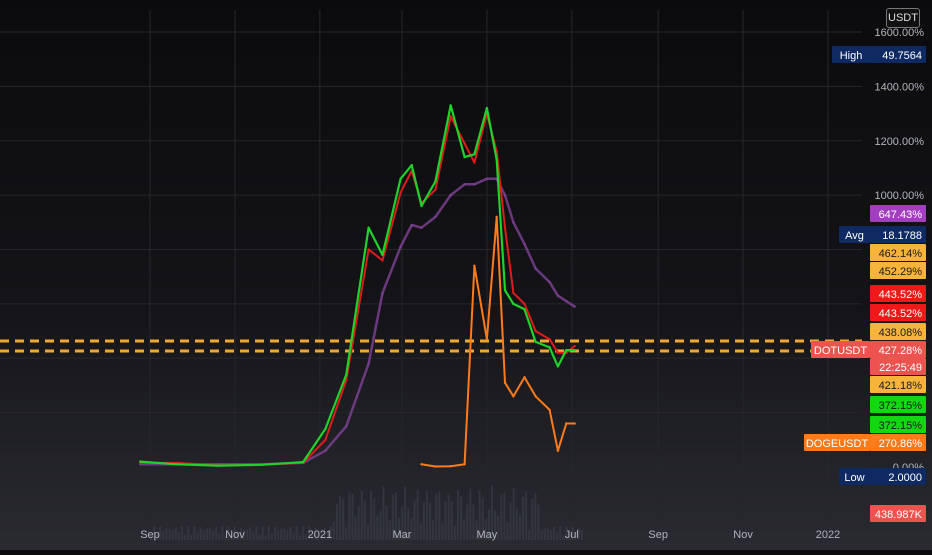  Describe the element at coordinates (899, 515) in the screenshot. I see `label-volume-value: 438.987K` at that location.